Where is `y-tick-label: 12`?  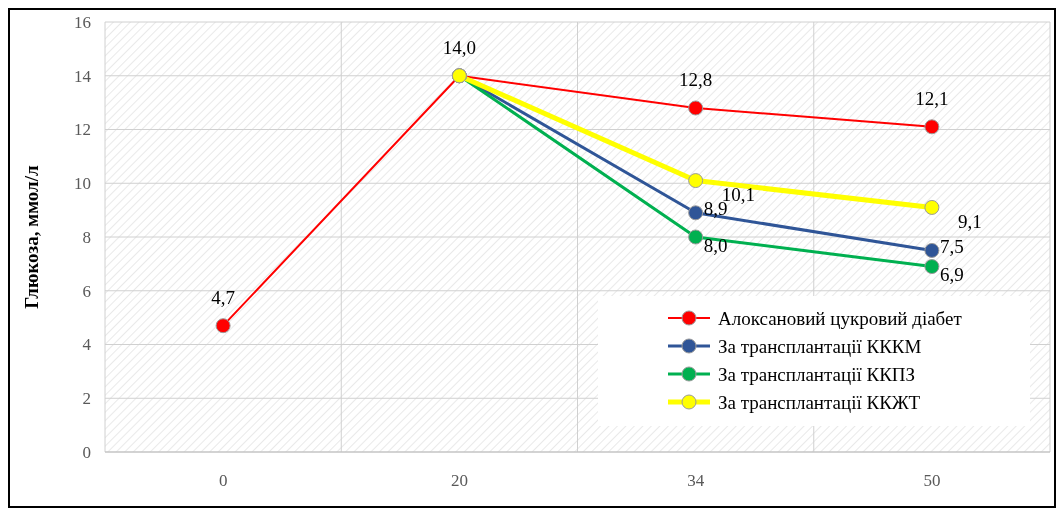
y-tick-label: 12 is located at coordinates (82, 130).